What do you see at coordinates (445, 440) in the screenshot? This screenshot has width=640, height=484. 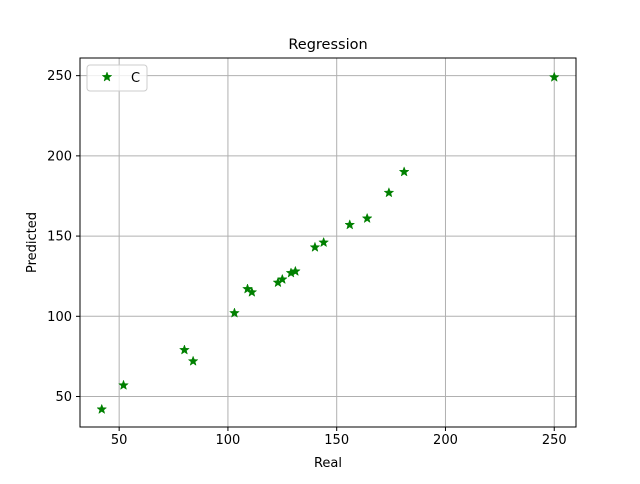 I see `x-tick-label: 200` at bounding box center [445, 440].